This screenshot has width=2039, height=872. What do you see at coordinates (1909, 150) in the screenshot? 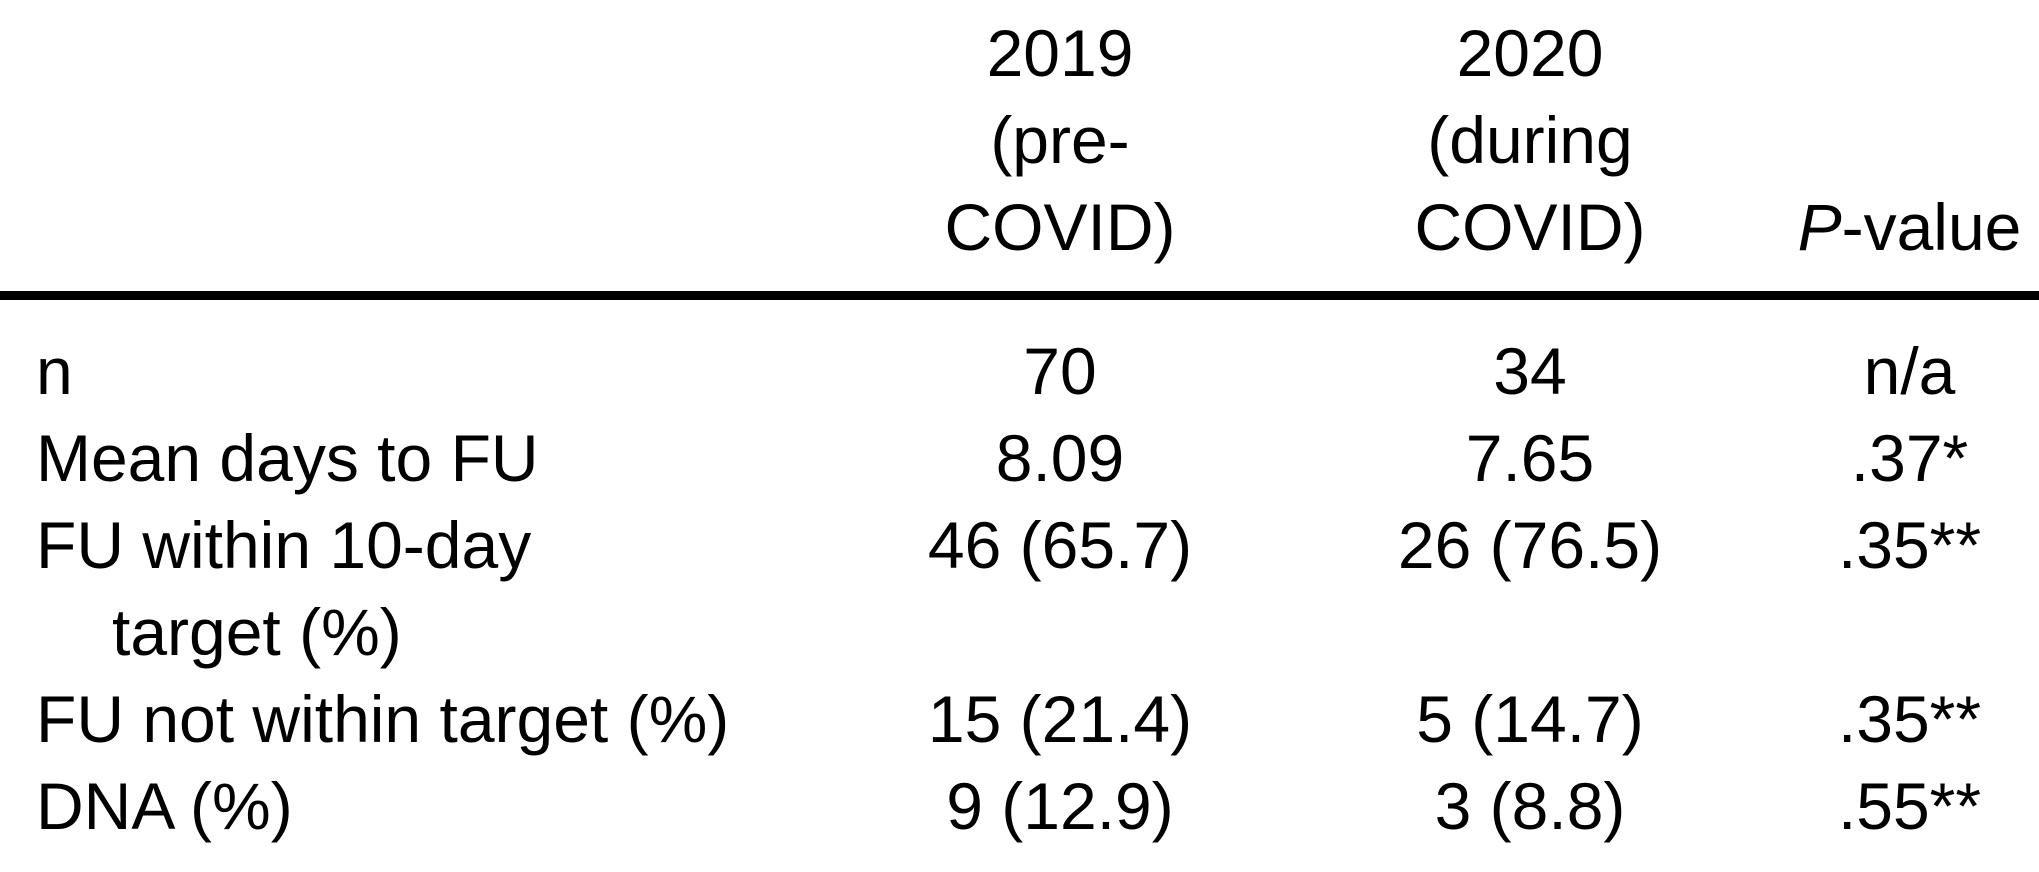
I see `header-p-value: P-value` at bounding box center [1909, 150].